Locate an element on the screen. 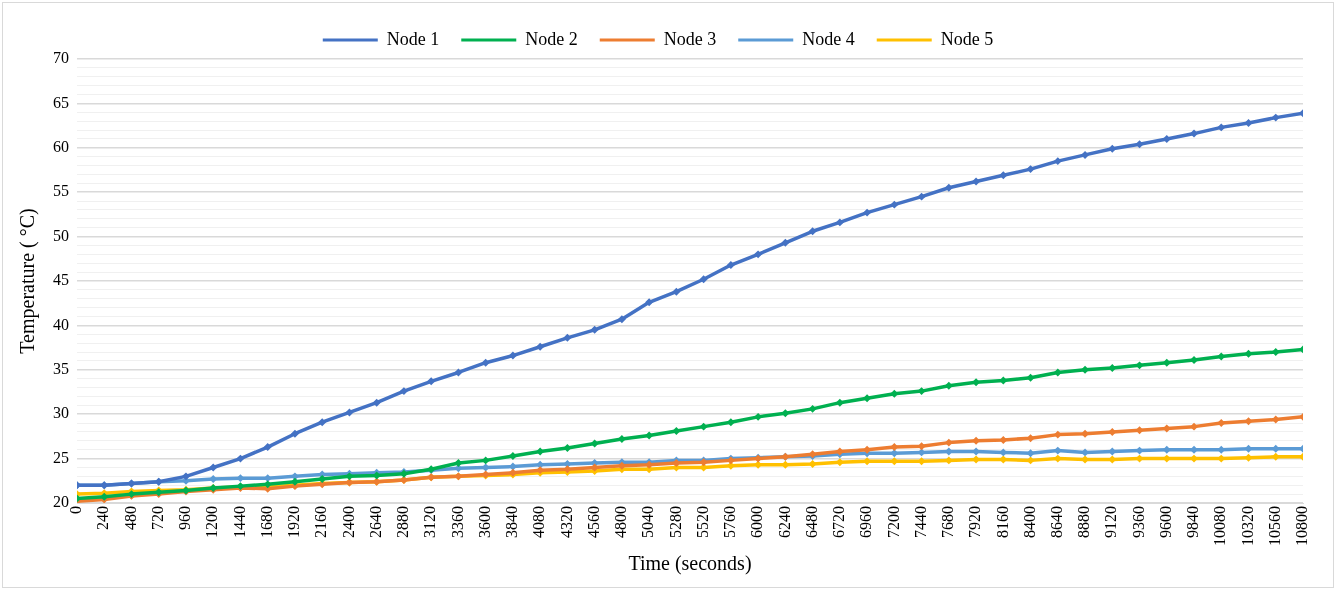 The height and width of the screenshot is (592, 1338). x-tick-label: 3600 is located at coordinates (484, 522).